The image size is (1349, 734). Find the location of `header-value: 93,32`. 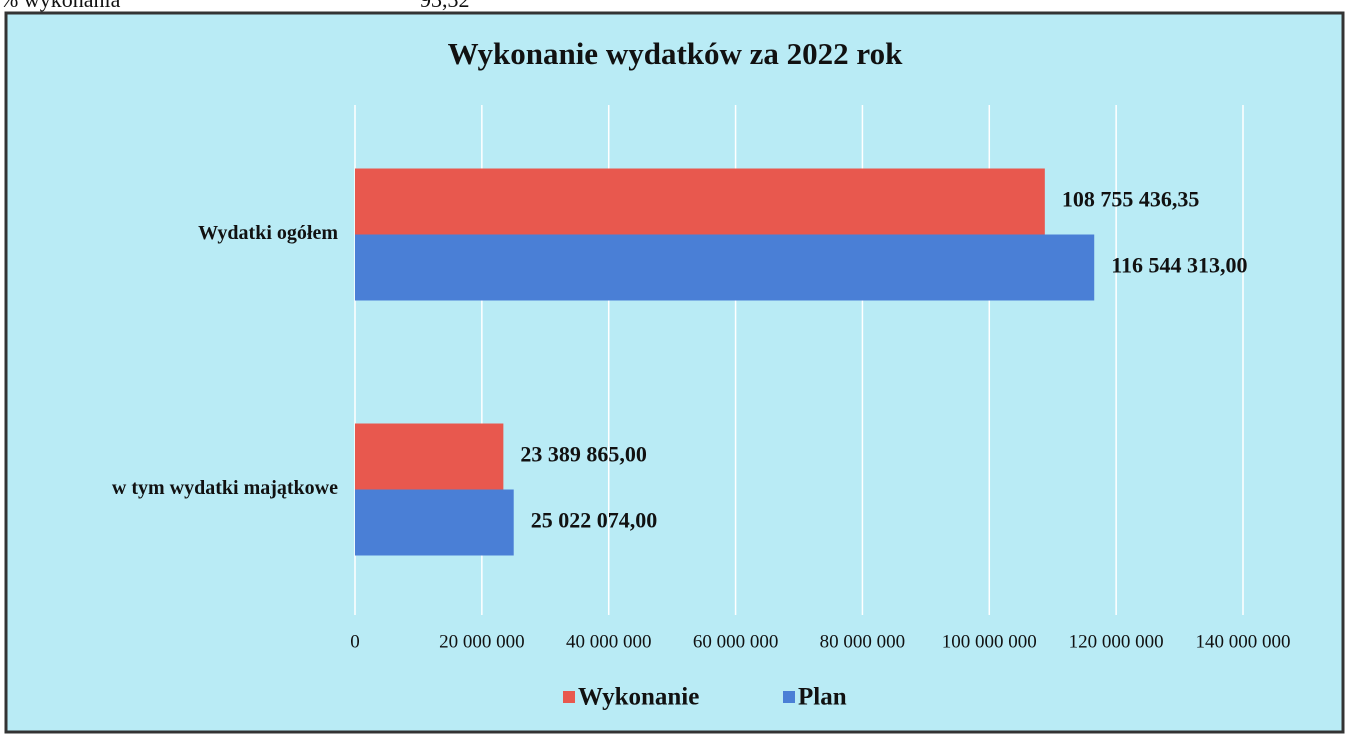

header-value: 93,32 is located at coordinates (445, 6).